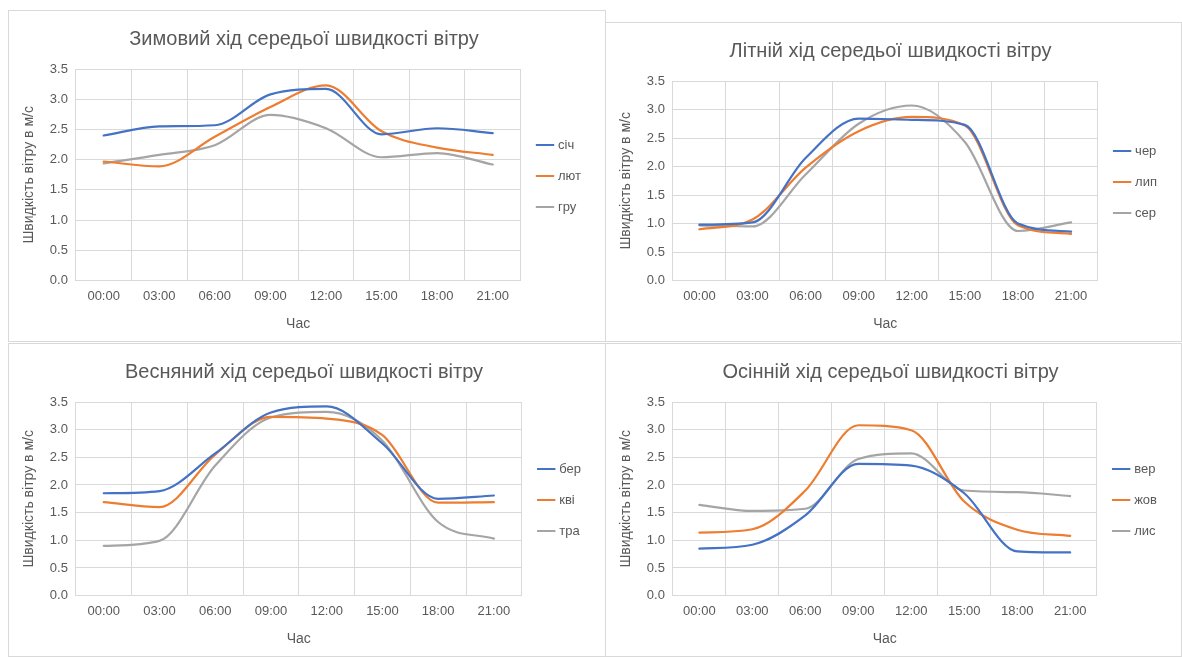 The height and width of the screenshot is (657, 1182). I want to click on chart-title: Осінній хід середьої швидкості вітру, so click(890, 370).